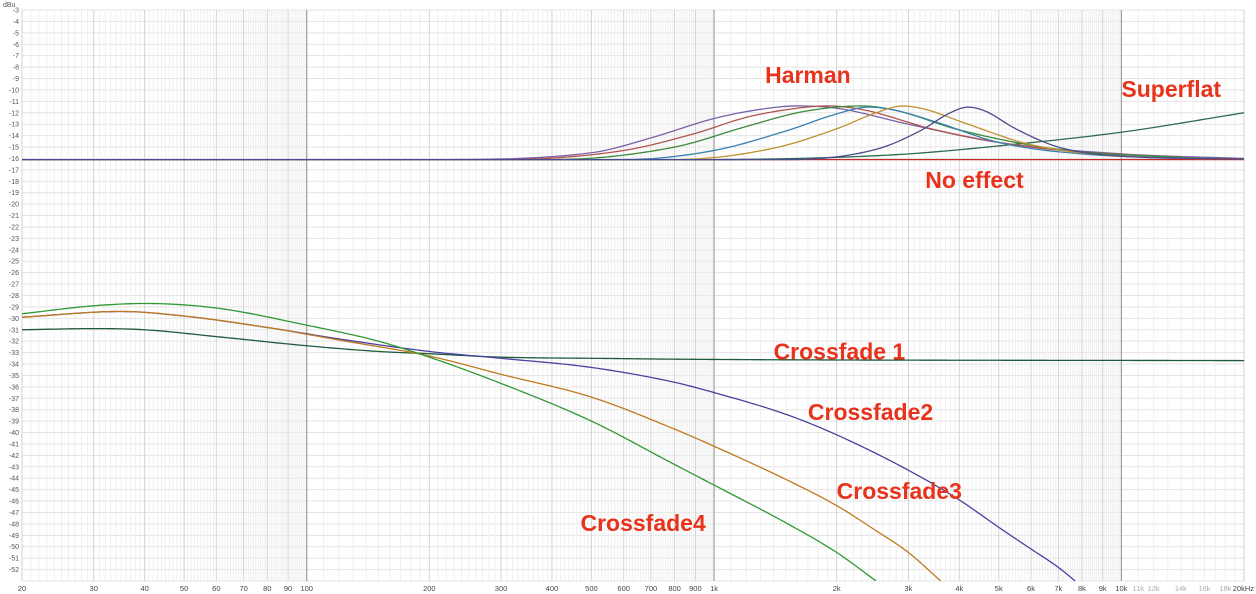 The image size is (1256, 594). I want to click on annotation-1: Harman, so click(808, 75).